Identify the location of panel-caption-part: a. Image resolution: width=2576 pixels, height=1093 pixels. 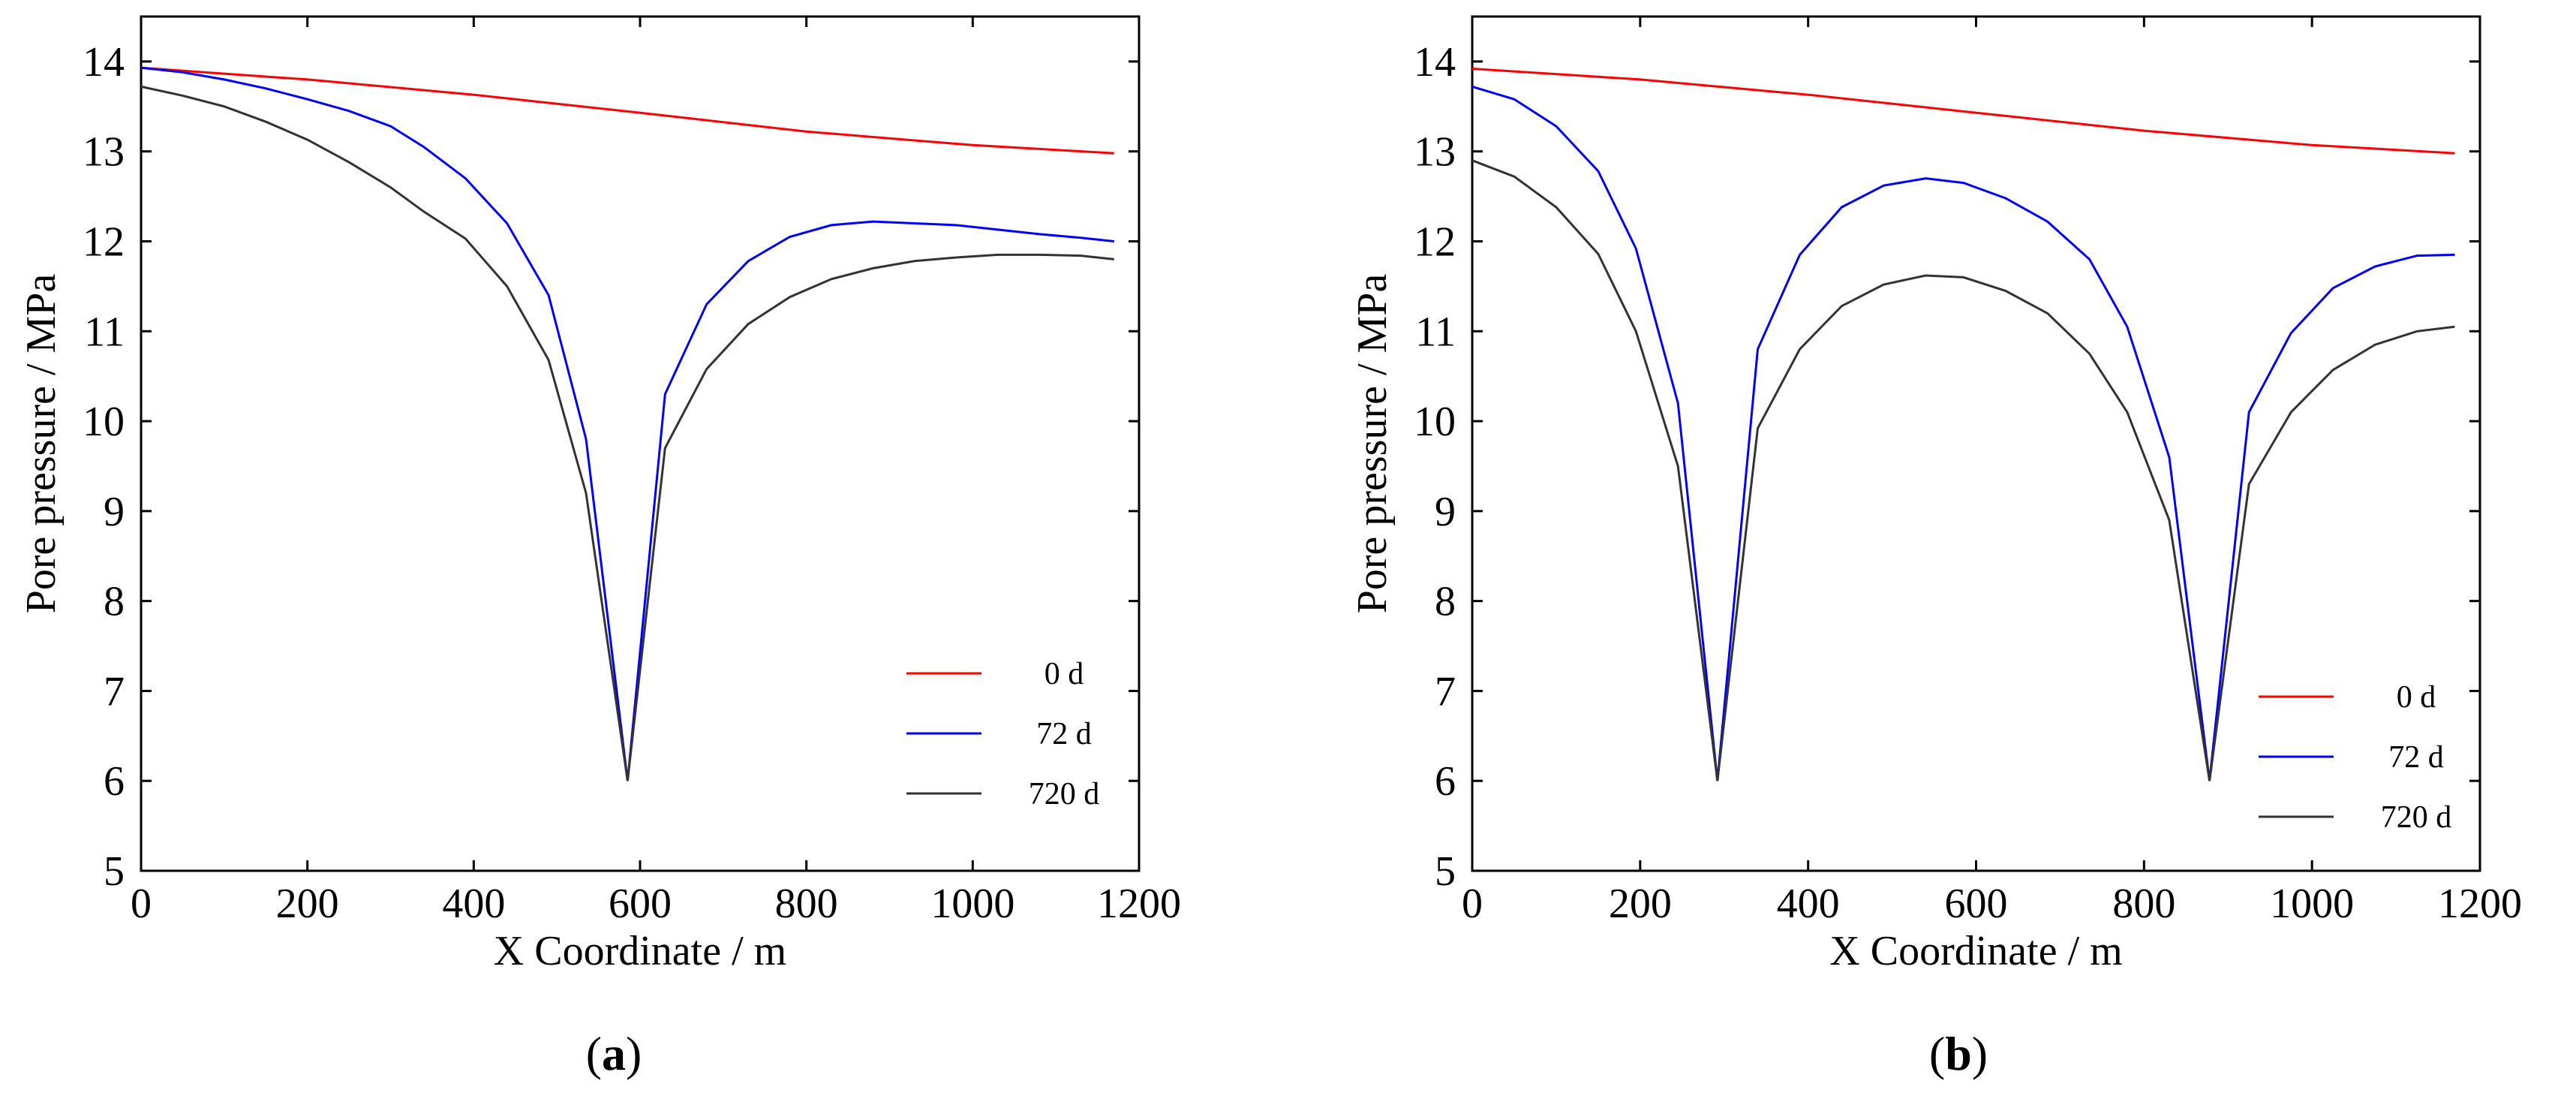
(614, 1053).